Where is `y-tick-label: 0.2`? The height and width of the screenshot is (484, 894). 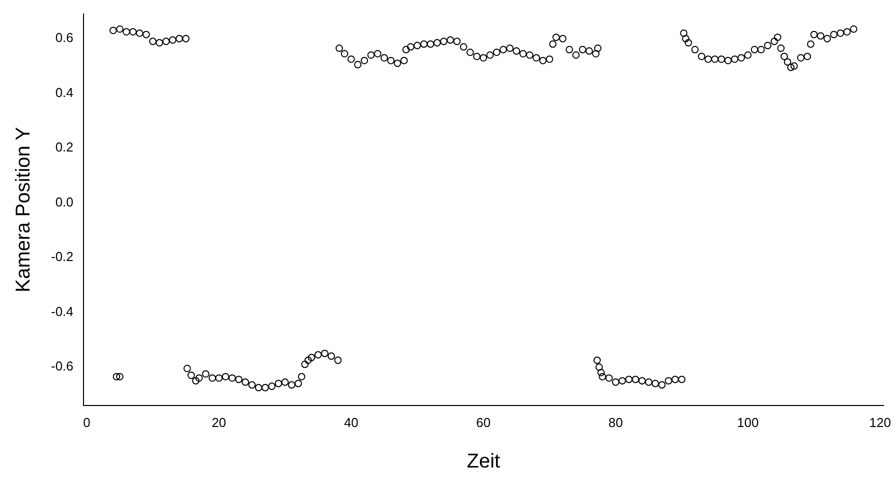 y-tick-label: 0.2 is located at coordinates (64, 147).